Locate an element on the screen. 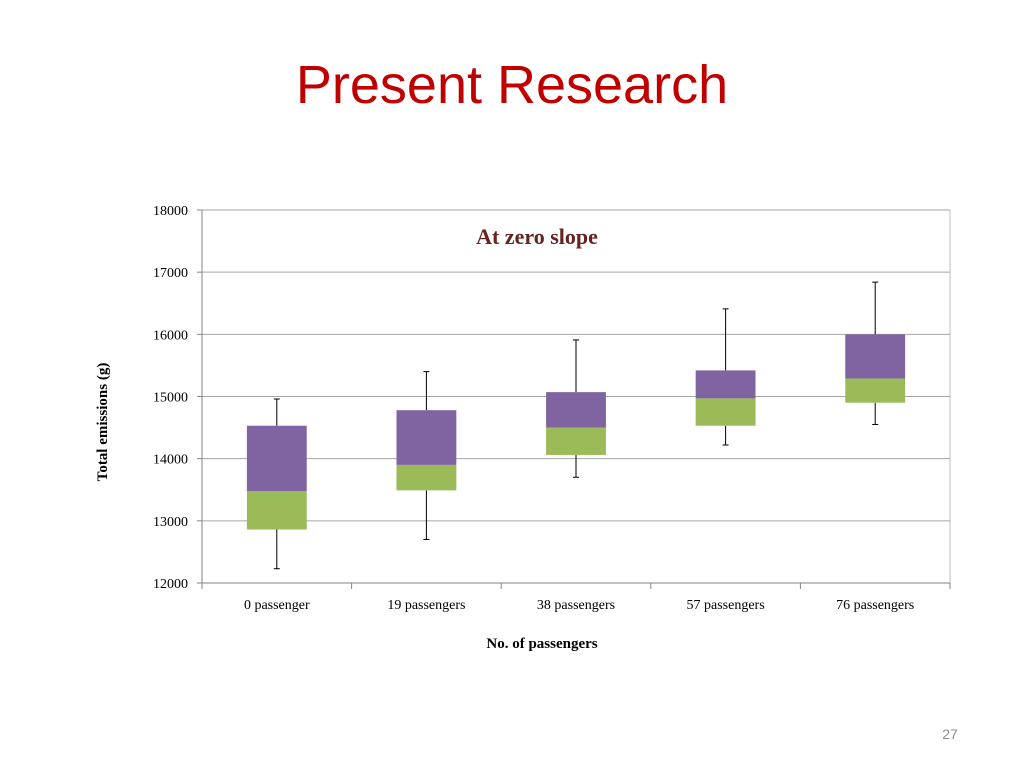  x-axis-title: No. of passengers is located at coordinates (541, 644).